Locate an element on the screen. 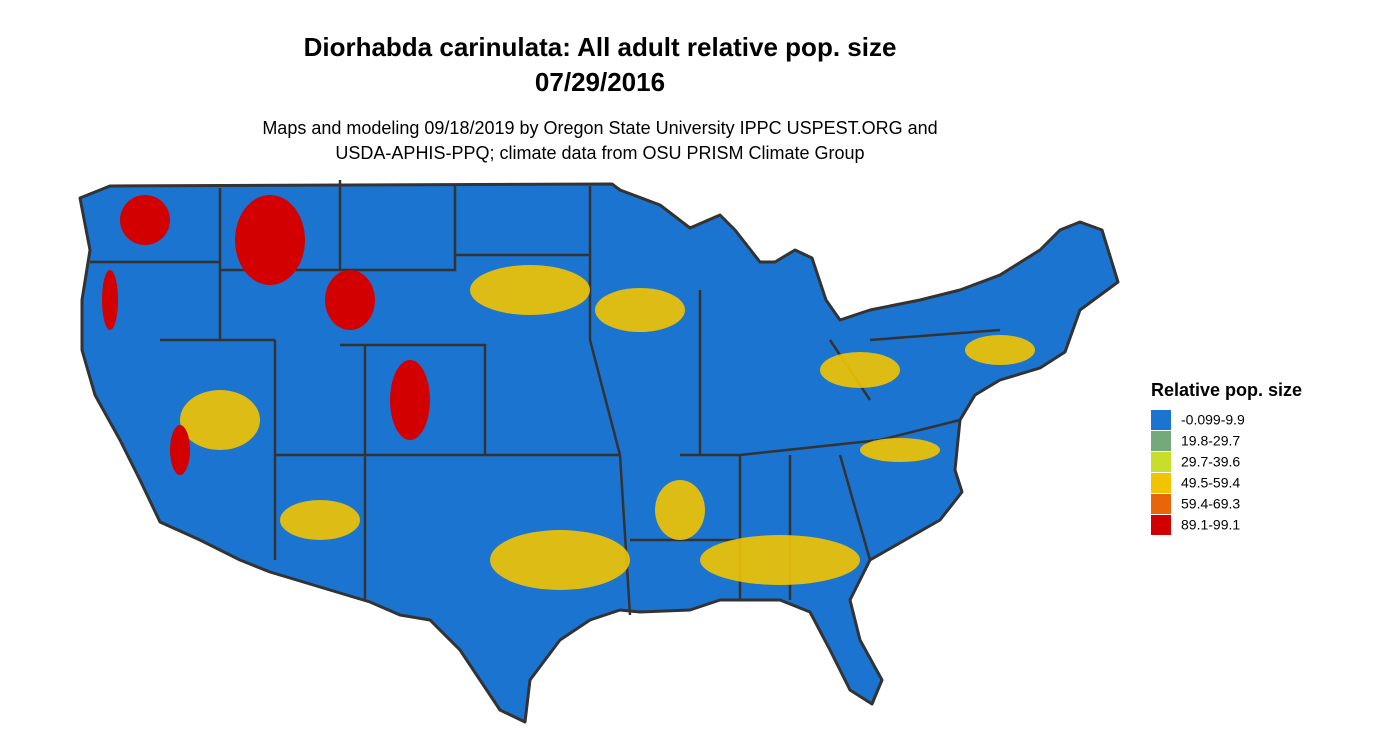 The width and height of the screenshot is (1399, 744). legend-label: 29.7-39.6 is located at coordinates (1210, 462).